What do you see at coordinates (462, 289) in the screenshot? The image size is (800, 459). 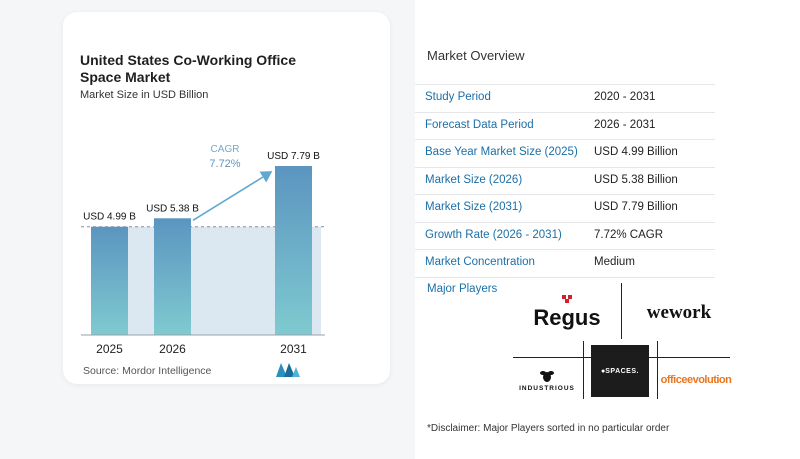 I see `major-players-label: Major Players` at bounding box center [462, 289].